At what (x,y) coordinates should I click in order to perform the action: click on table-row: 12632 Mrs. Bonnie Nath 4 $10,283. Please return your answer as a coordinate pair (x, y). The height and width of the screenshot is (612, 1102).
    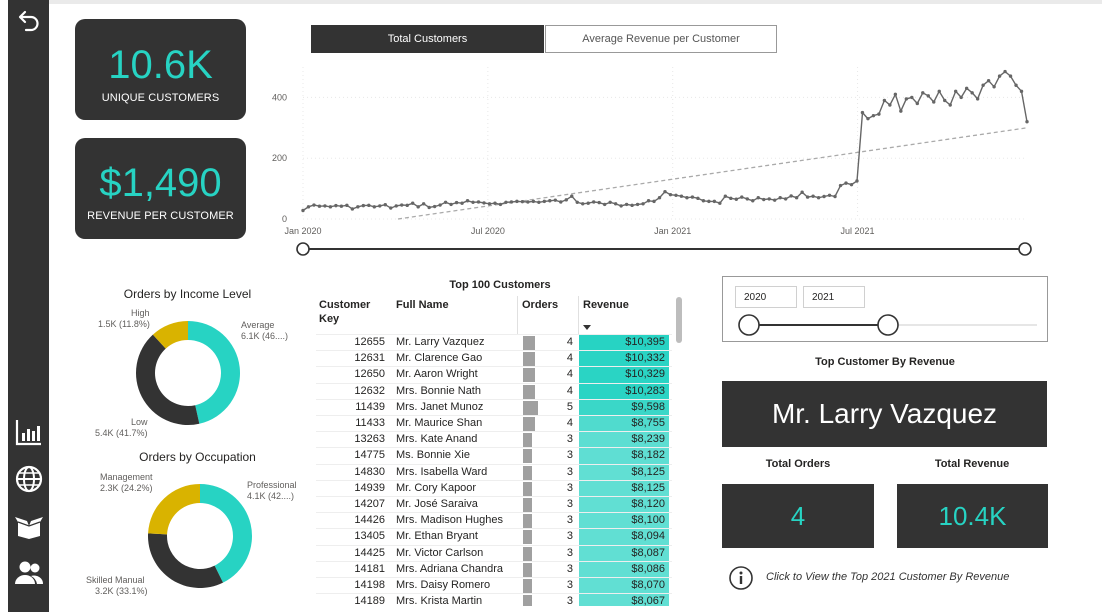
    Looking at the image, I should click on (494, 391).